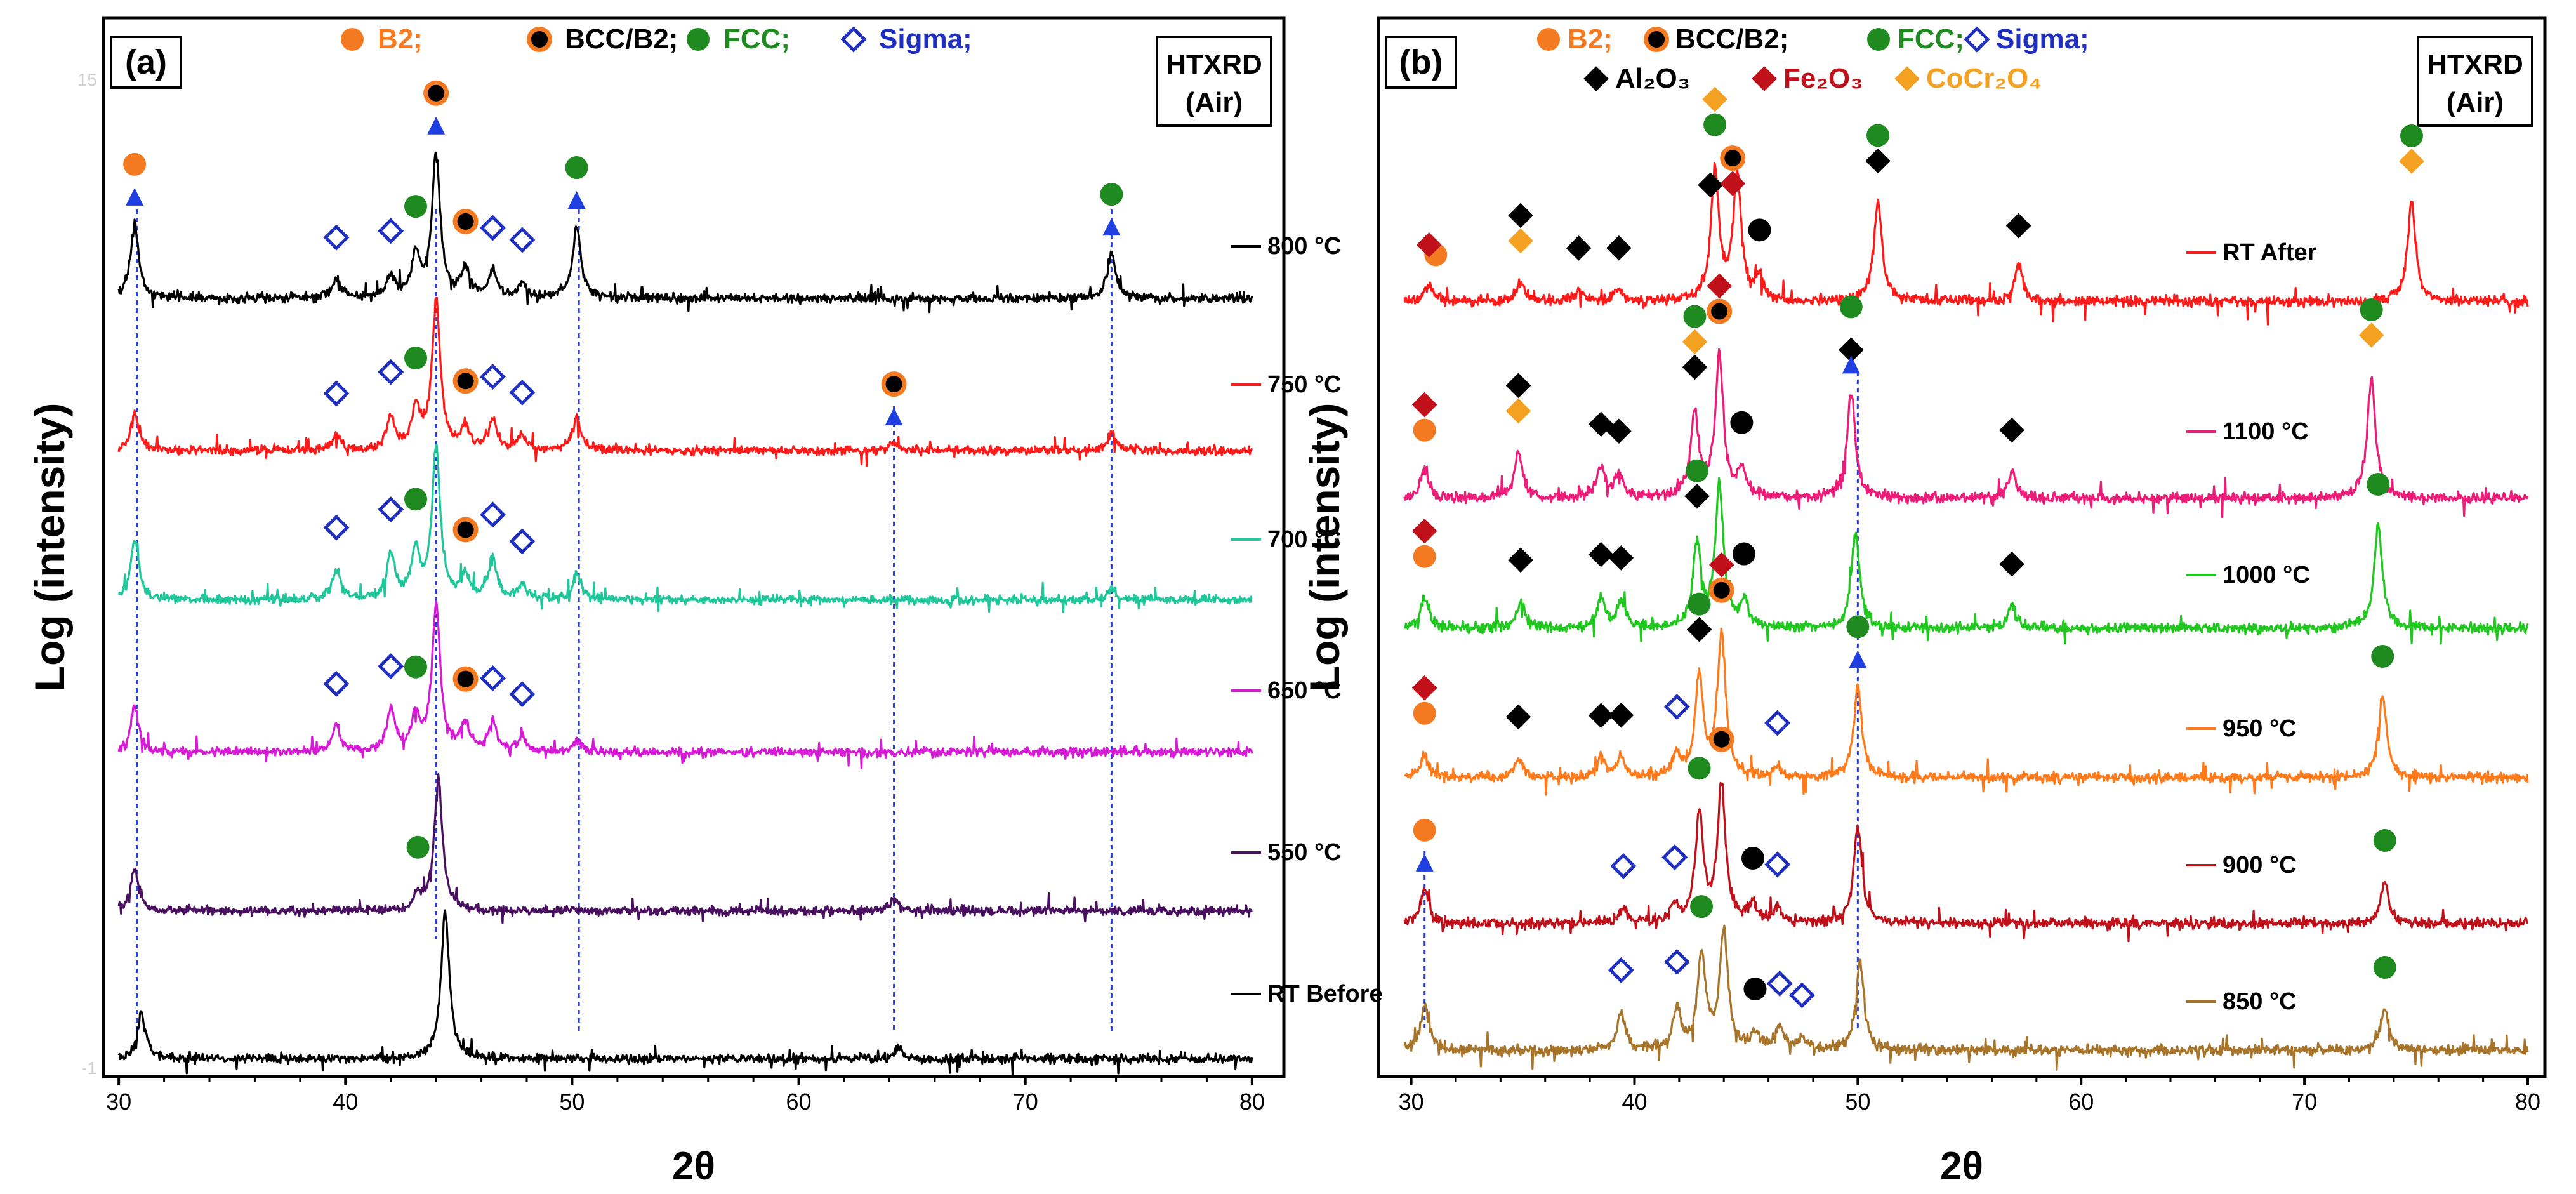 The width and height of the screenshot is (2576, 1194). What do you see at coordinates (1305, 246) in the screenshot?
I see `series-label: 800 °C` at bounding box center [1305, 246].